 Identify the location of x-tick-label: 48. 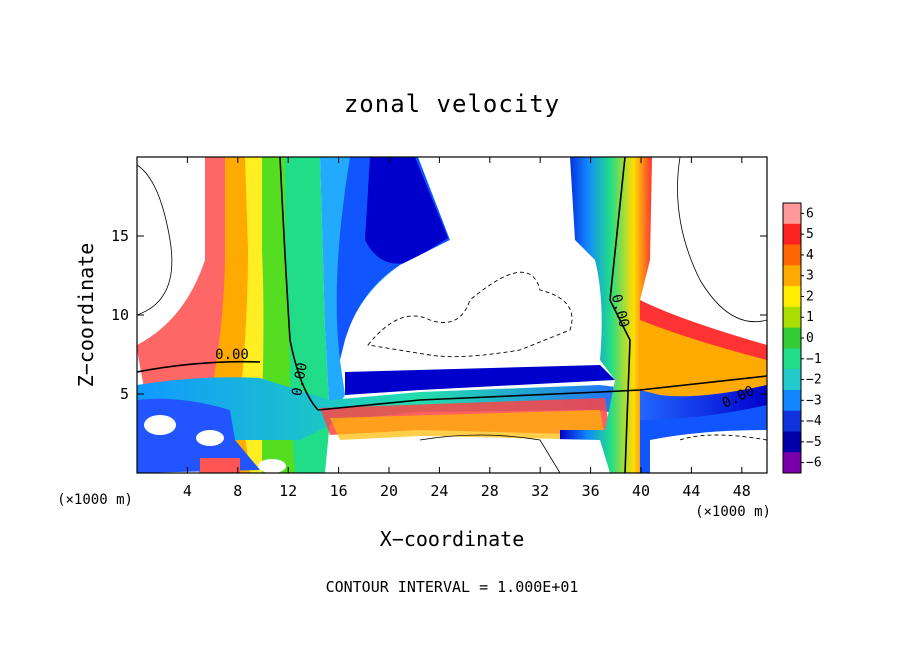
(742, 491).